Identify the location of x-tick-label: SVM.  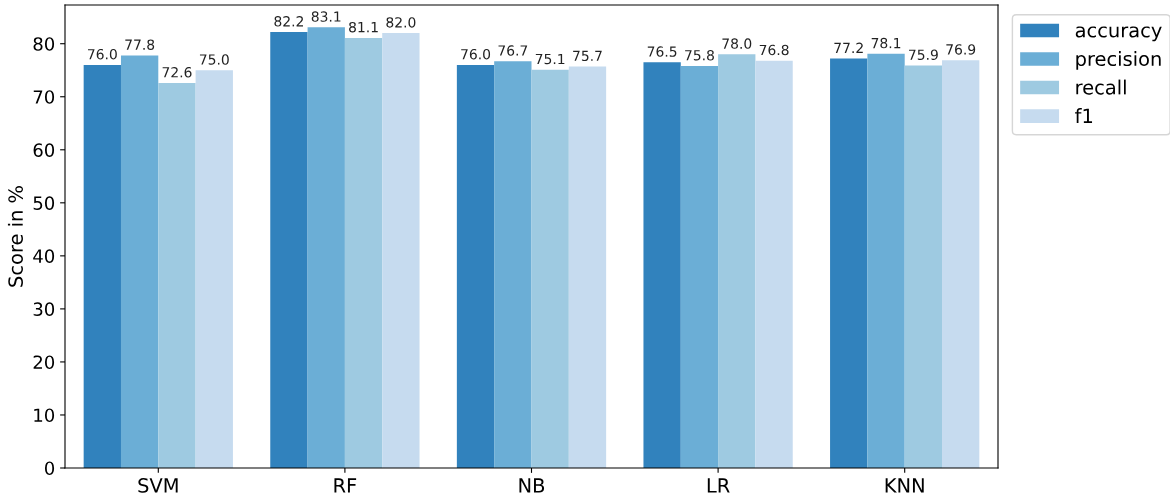
(158, 485).